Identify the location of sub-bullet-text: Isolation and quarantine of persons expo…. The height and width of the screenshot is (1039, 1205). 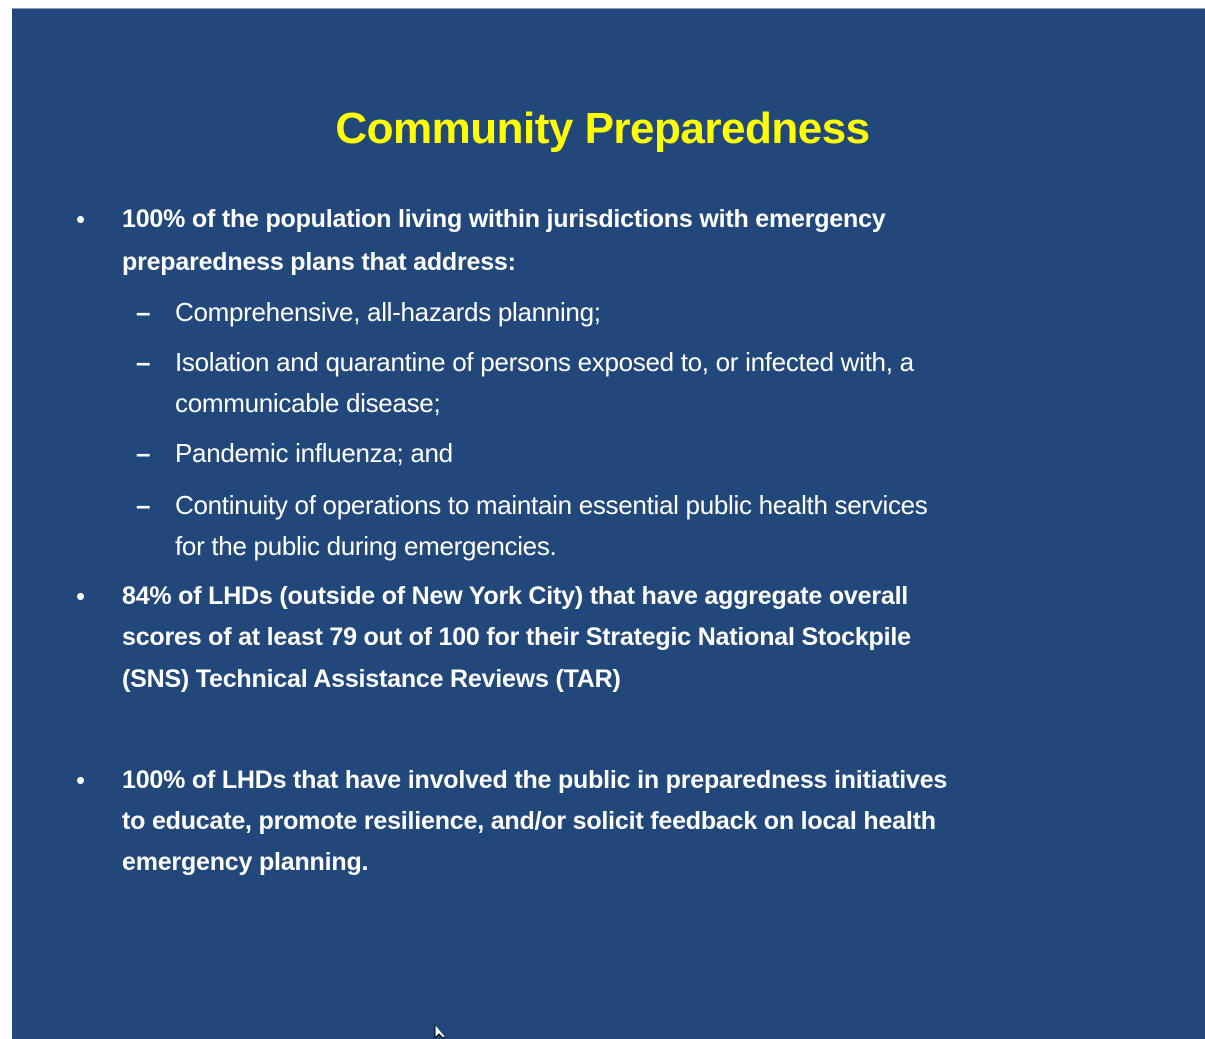
(544, 362).